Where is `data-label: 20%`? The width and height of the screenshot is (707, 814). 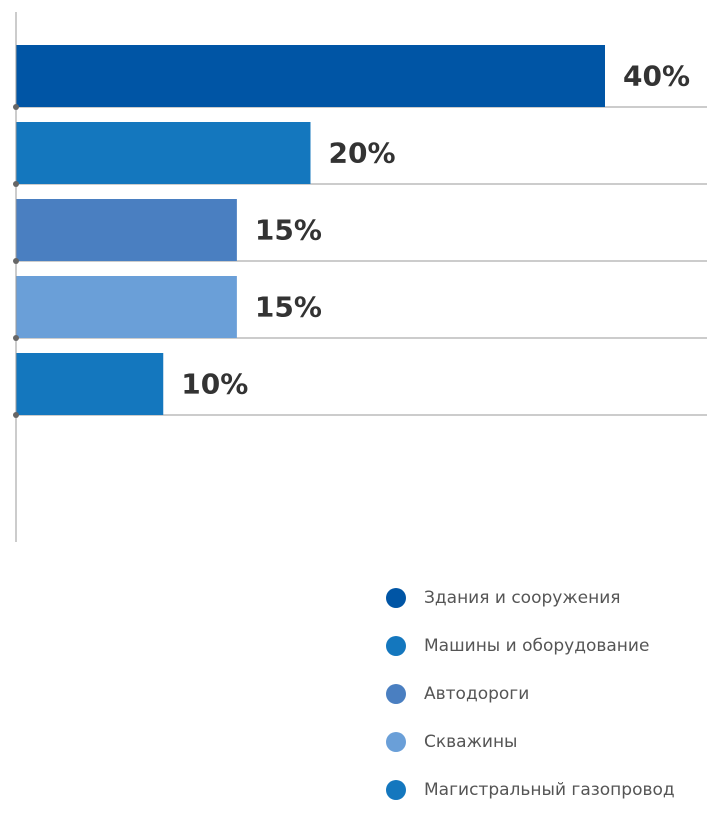 data-label: 20% is located at coordinates (362, 153).